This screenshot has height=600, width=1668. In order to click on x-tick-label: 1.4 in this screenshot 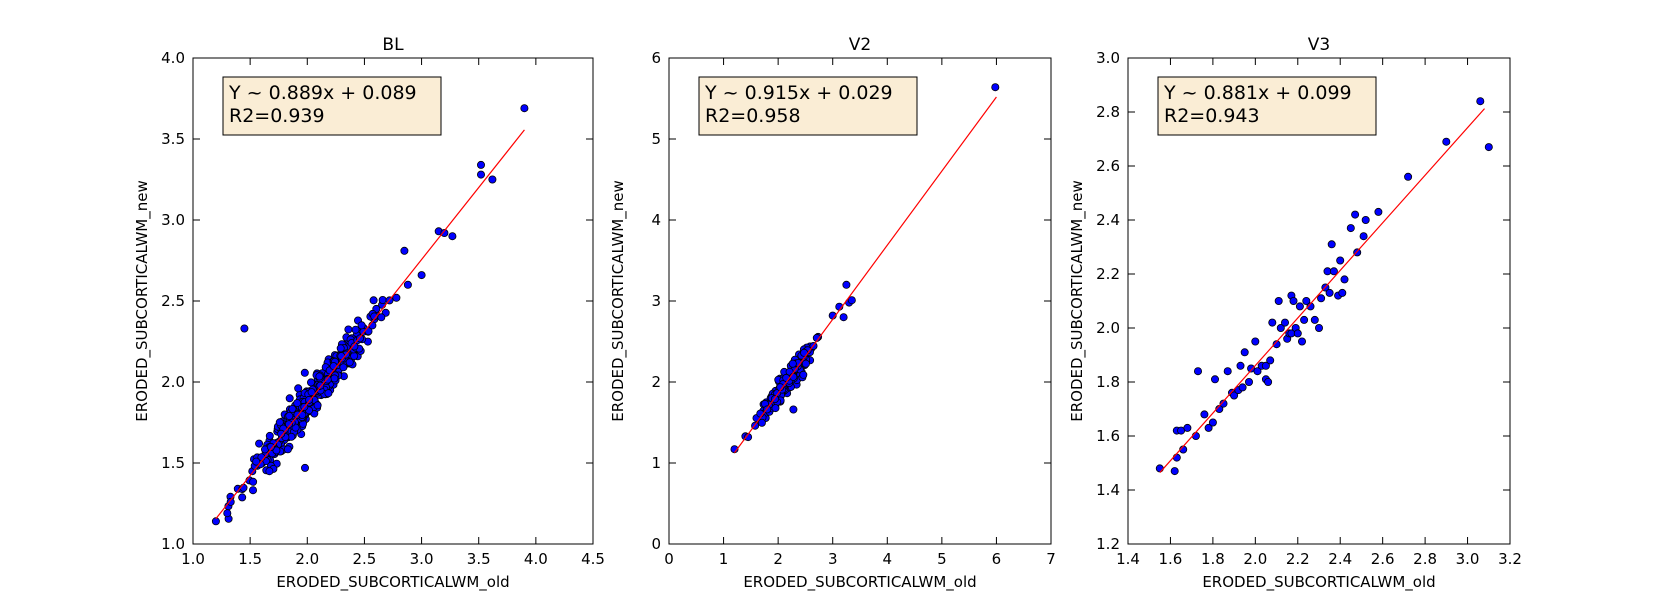, I will do `click(1128, 559)`.